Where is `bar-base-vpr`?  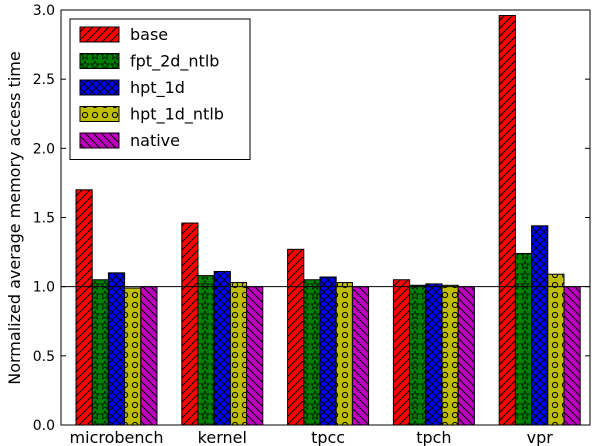 bar-base-vpr is located at coordinates (507, 220).